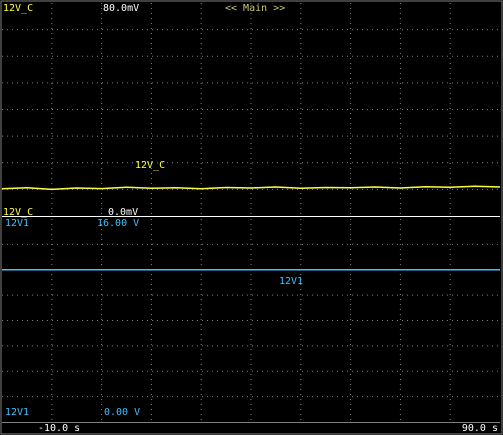 The height and width of the screenshot is (435, 503). Describe the element at coordinates (480, 428) in the screenshot. I see `x-tick-label: 90.0 s` at that location.